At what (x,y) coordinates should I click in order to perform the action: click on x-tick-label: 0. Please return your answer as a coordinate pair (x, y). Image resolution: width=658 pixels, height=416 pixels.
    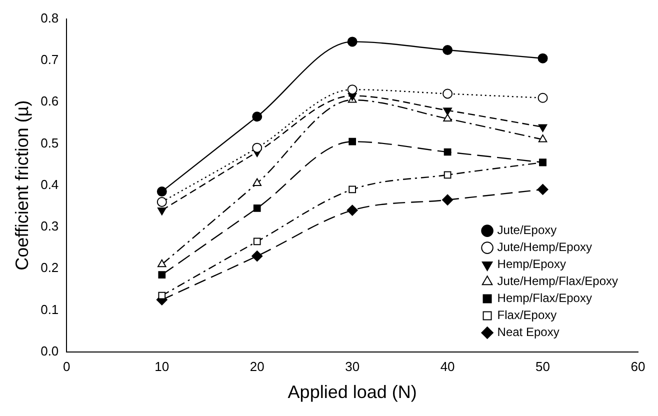
    Looking at the image, I should click on (66, 366).